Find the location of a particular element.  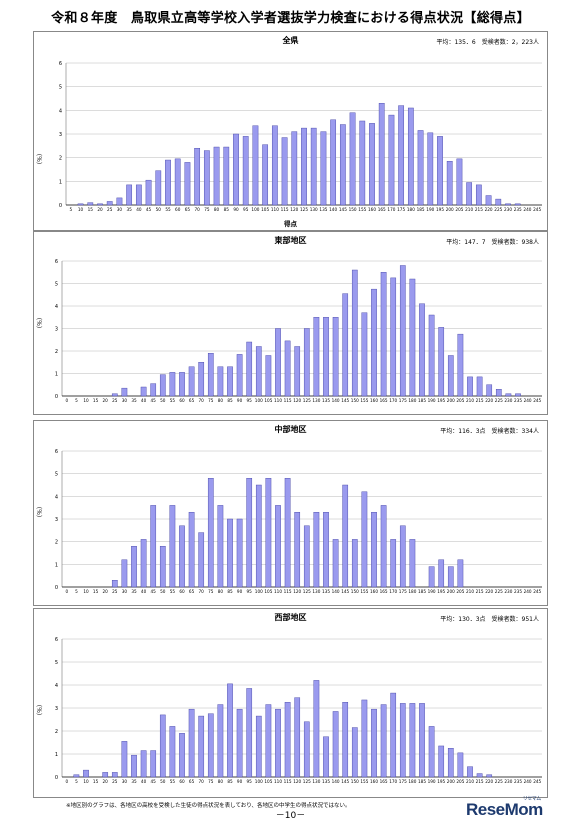

x-tick-label: 240 is located at coordinates (528, 400).